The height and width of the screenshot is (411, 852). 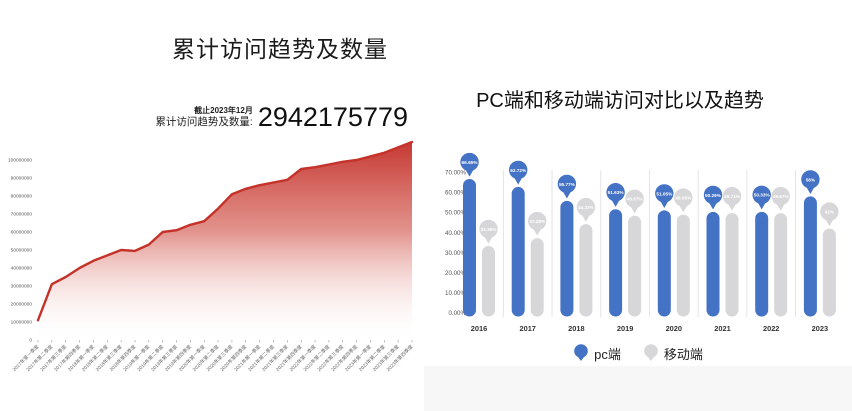 What do you see at coordinates (455, 213) in the screenshot?
I see `y-axis-label: 50.00%` at bounding box center [455, 213].